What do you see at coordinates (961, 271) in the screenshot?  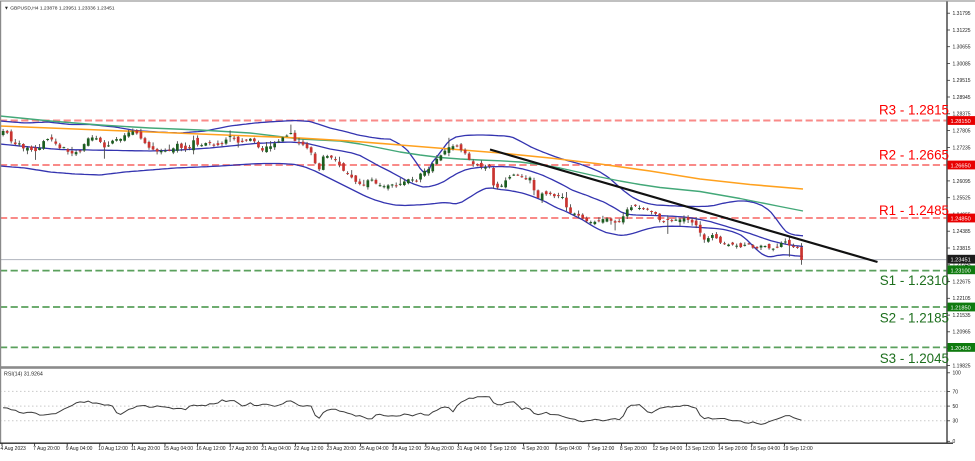 I see `svg-text: 1.23100` at bounding box center [961, 271].